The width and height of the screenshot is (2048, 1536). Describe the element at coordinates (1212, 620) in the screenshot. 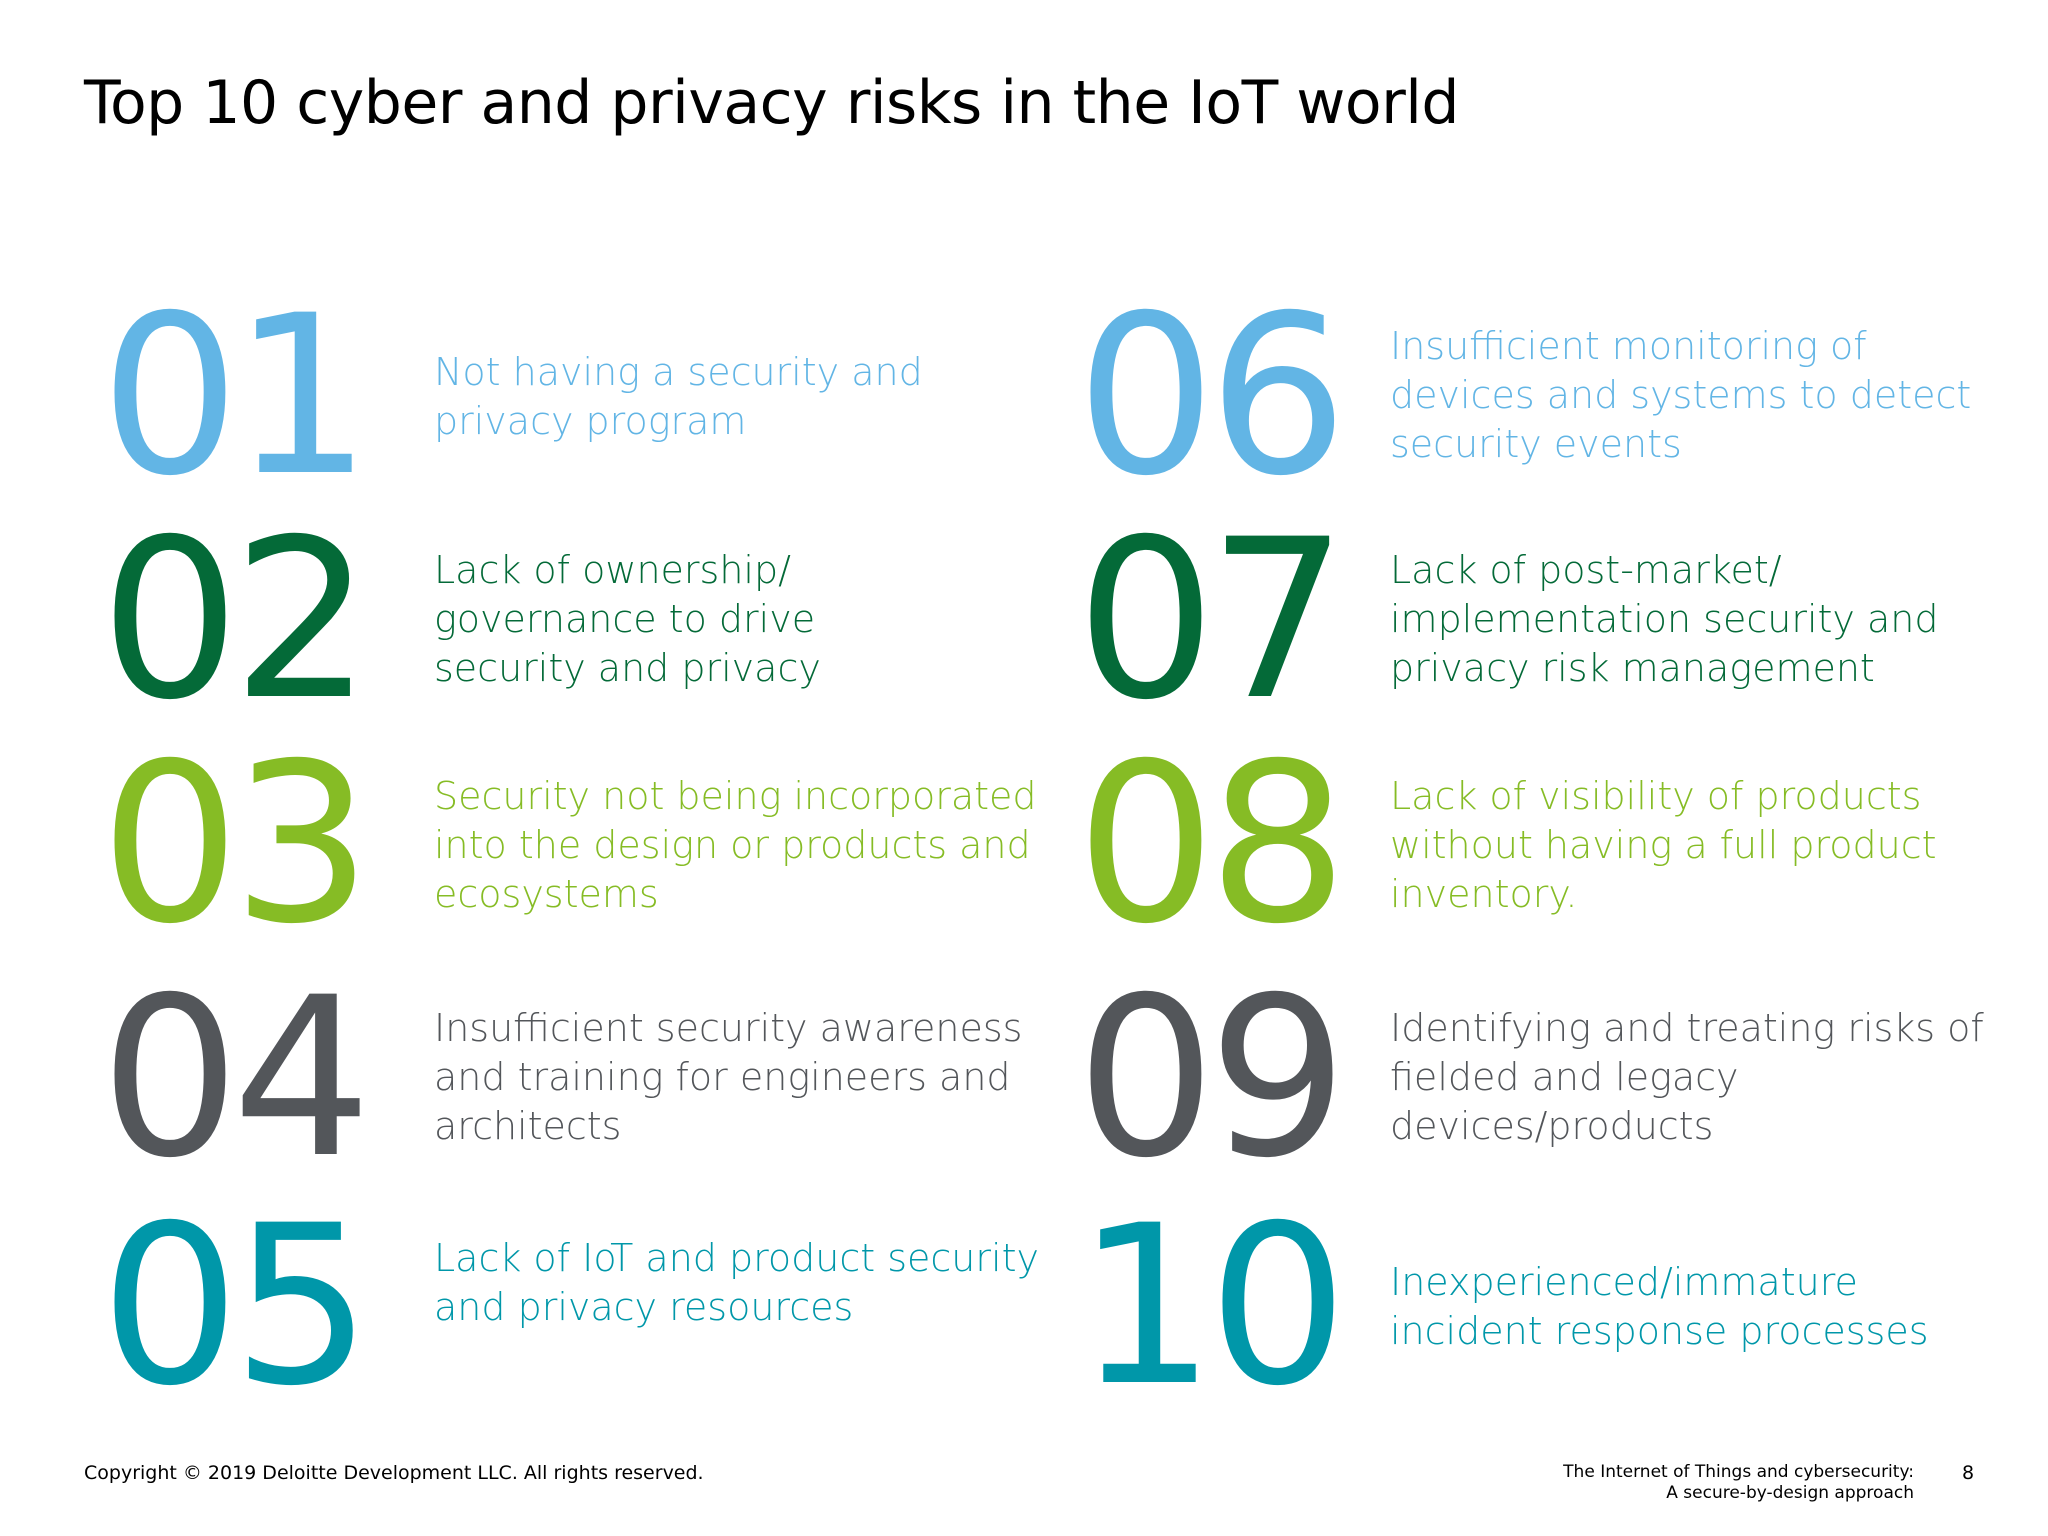

I see `risk-number: 07` at that location.